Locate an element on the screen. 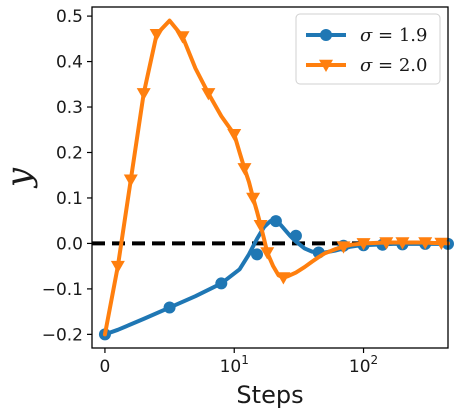 The height and width of the screenshot is (415, 455). legend-item-2: σ = 2.0 is located at coordinates (366, 65).